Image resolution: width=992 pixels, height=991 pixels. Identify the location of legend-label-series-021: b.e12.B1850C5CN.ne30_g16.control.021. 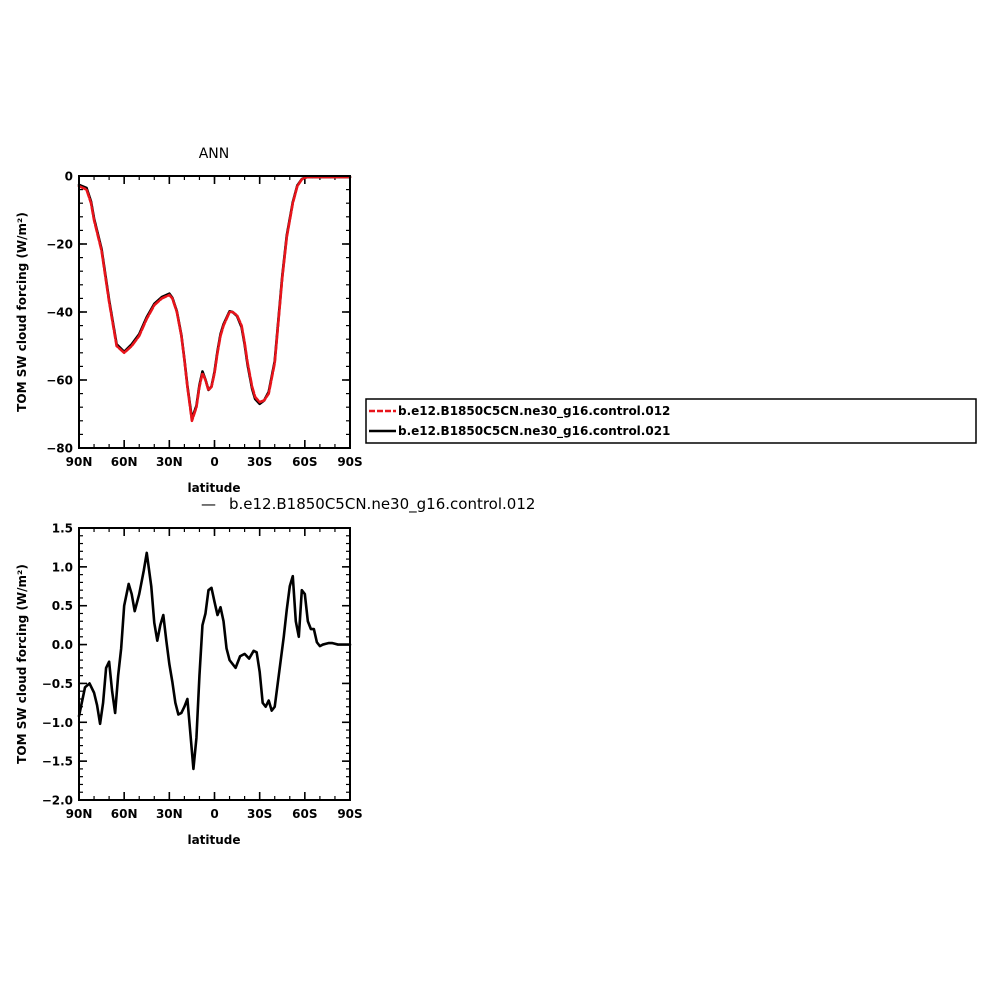
(534, 431).